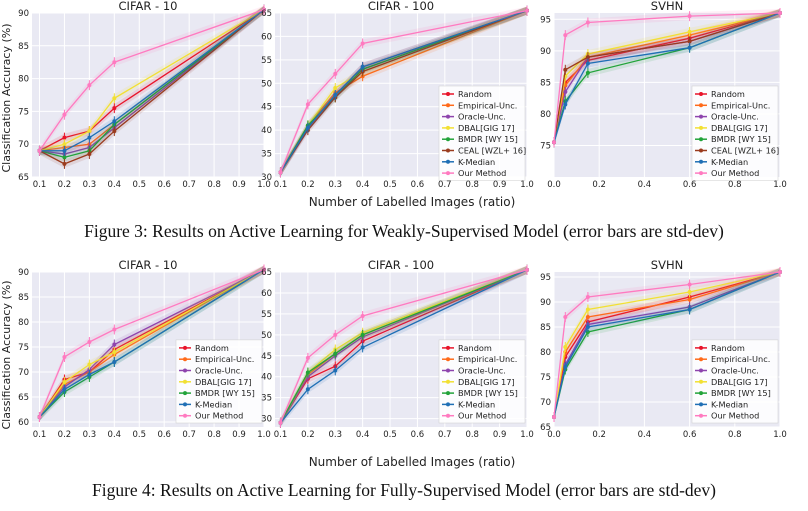 Image resolution: width=808 pixels, height=511 pixels. Describe the element at coordinates (266, 315) in the screenshot. I see `y-tick-label: 55` at that location.